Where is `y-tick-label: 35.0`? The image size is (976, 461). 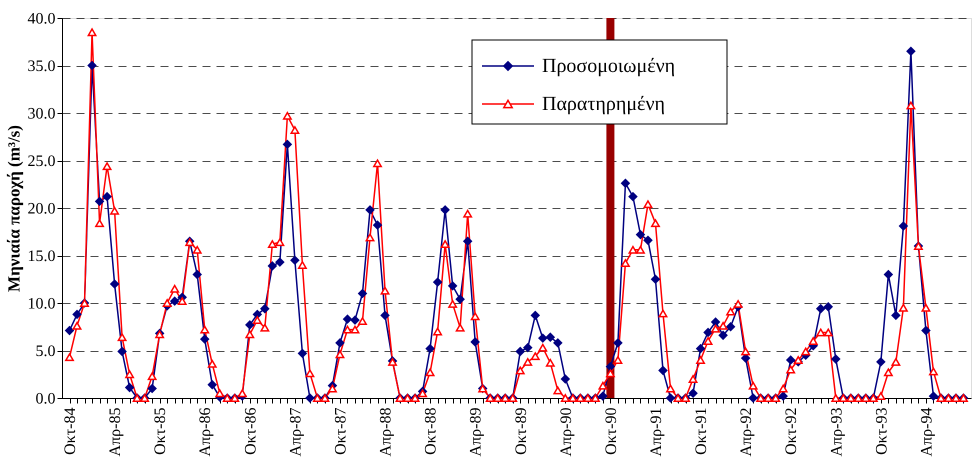
y-tick-label: 35.0 is located at coordinates (42, 66).